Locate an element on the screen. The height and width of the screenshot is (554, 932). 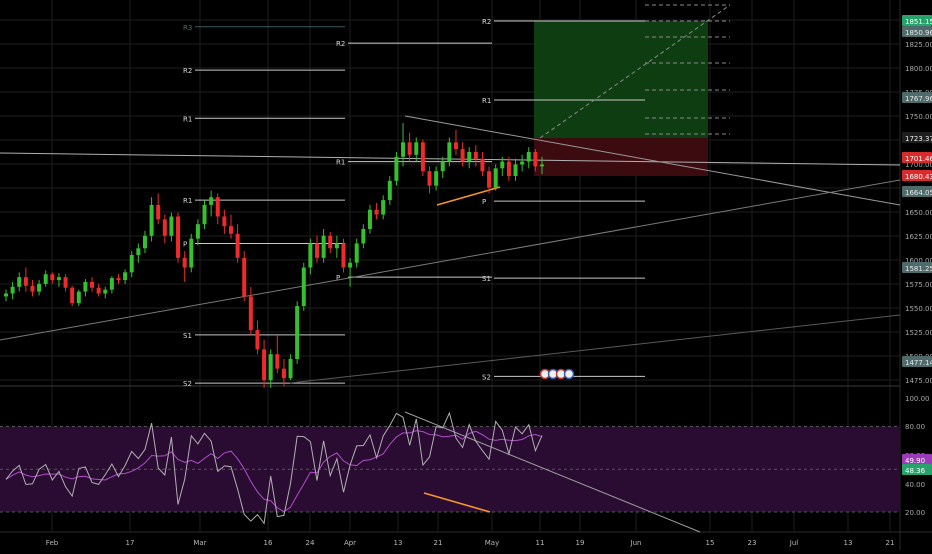
x-tick-label: 11 is located at coordinates (540, 543).